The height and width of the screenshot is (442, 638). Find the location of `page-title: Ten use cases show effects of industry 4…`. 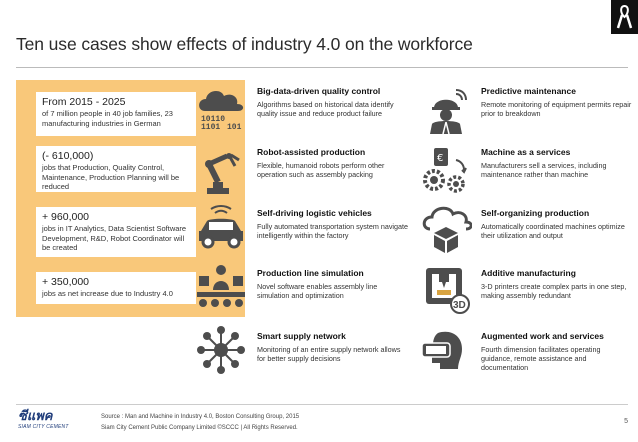

page-title: Ten use cases show effects of industry 4… is located at coordinates (244, 44).